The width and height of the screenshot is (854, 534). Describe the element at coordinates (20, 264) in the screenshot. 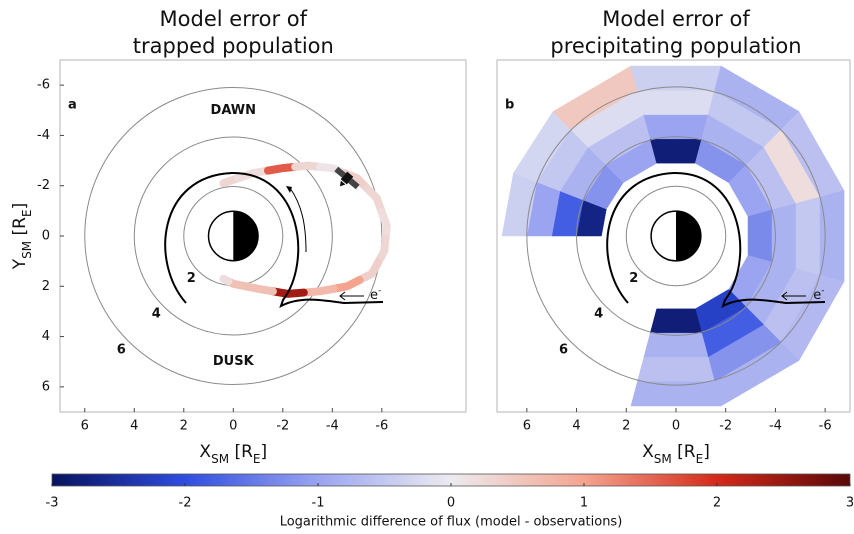

I see `label-part: Y` at that location.